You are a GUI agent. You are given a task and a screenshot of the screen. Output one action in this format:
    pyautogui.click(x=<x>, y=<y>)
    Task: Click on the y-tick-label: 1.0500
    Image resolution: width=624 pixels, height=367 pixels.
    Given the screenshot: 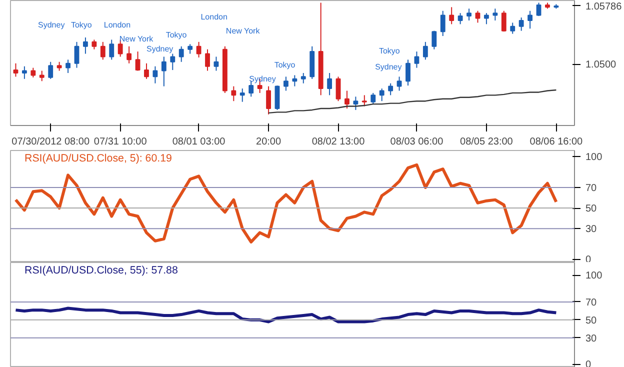 What is the action you would take?
    pyautogui.click(x=601, y=65)
    